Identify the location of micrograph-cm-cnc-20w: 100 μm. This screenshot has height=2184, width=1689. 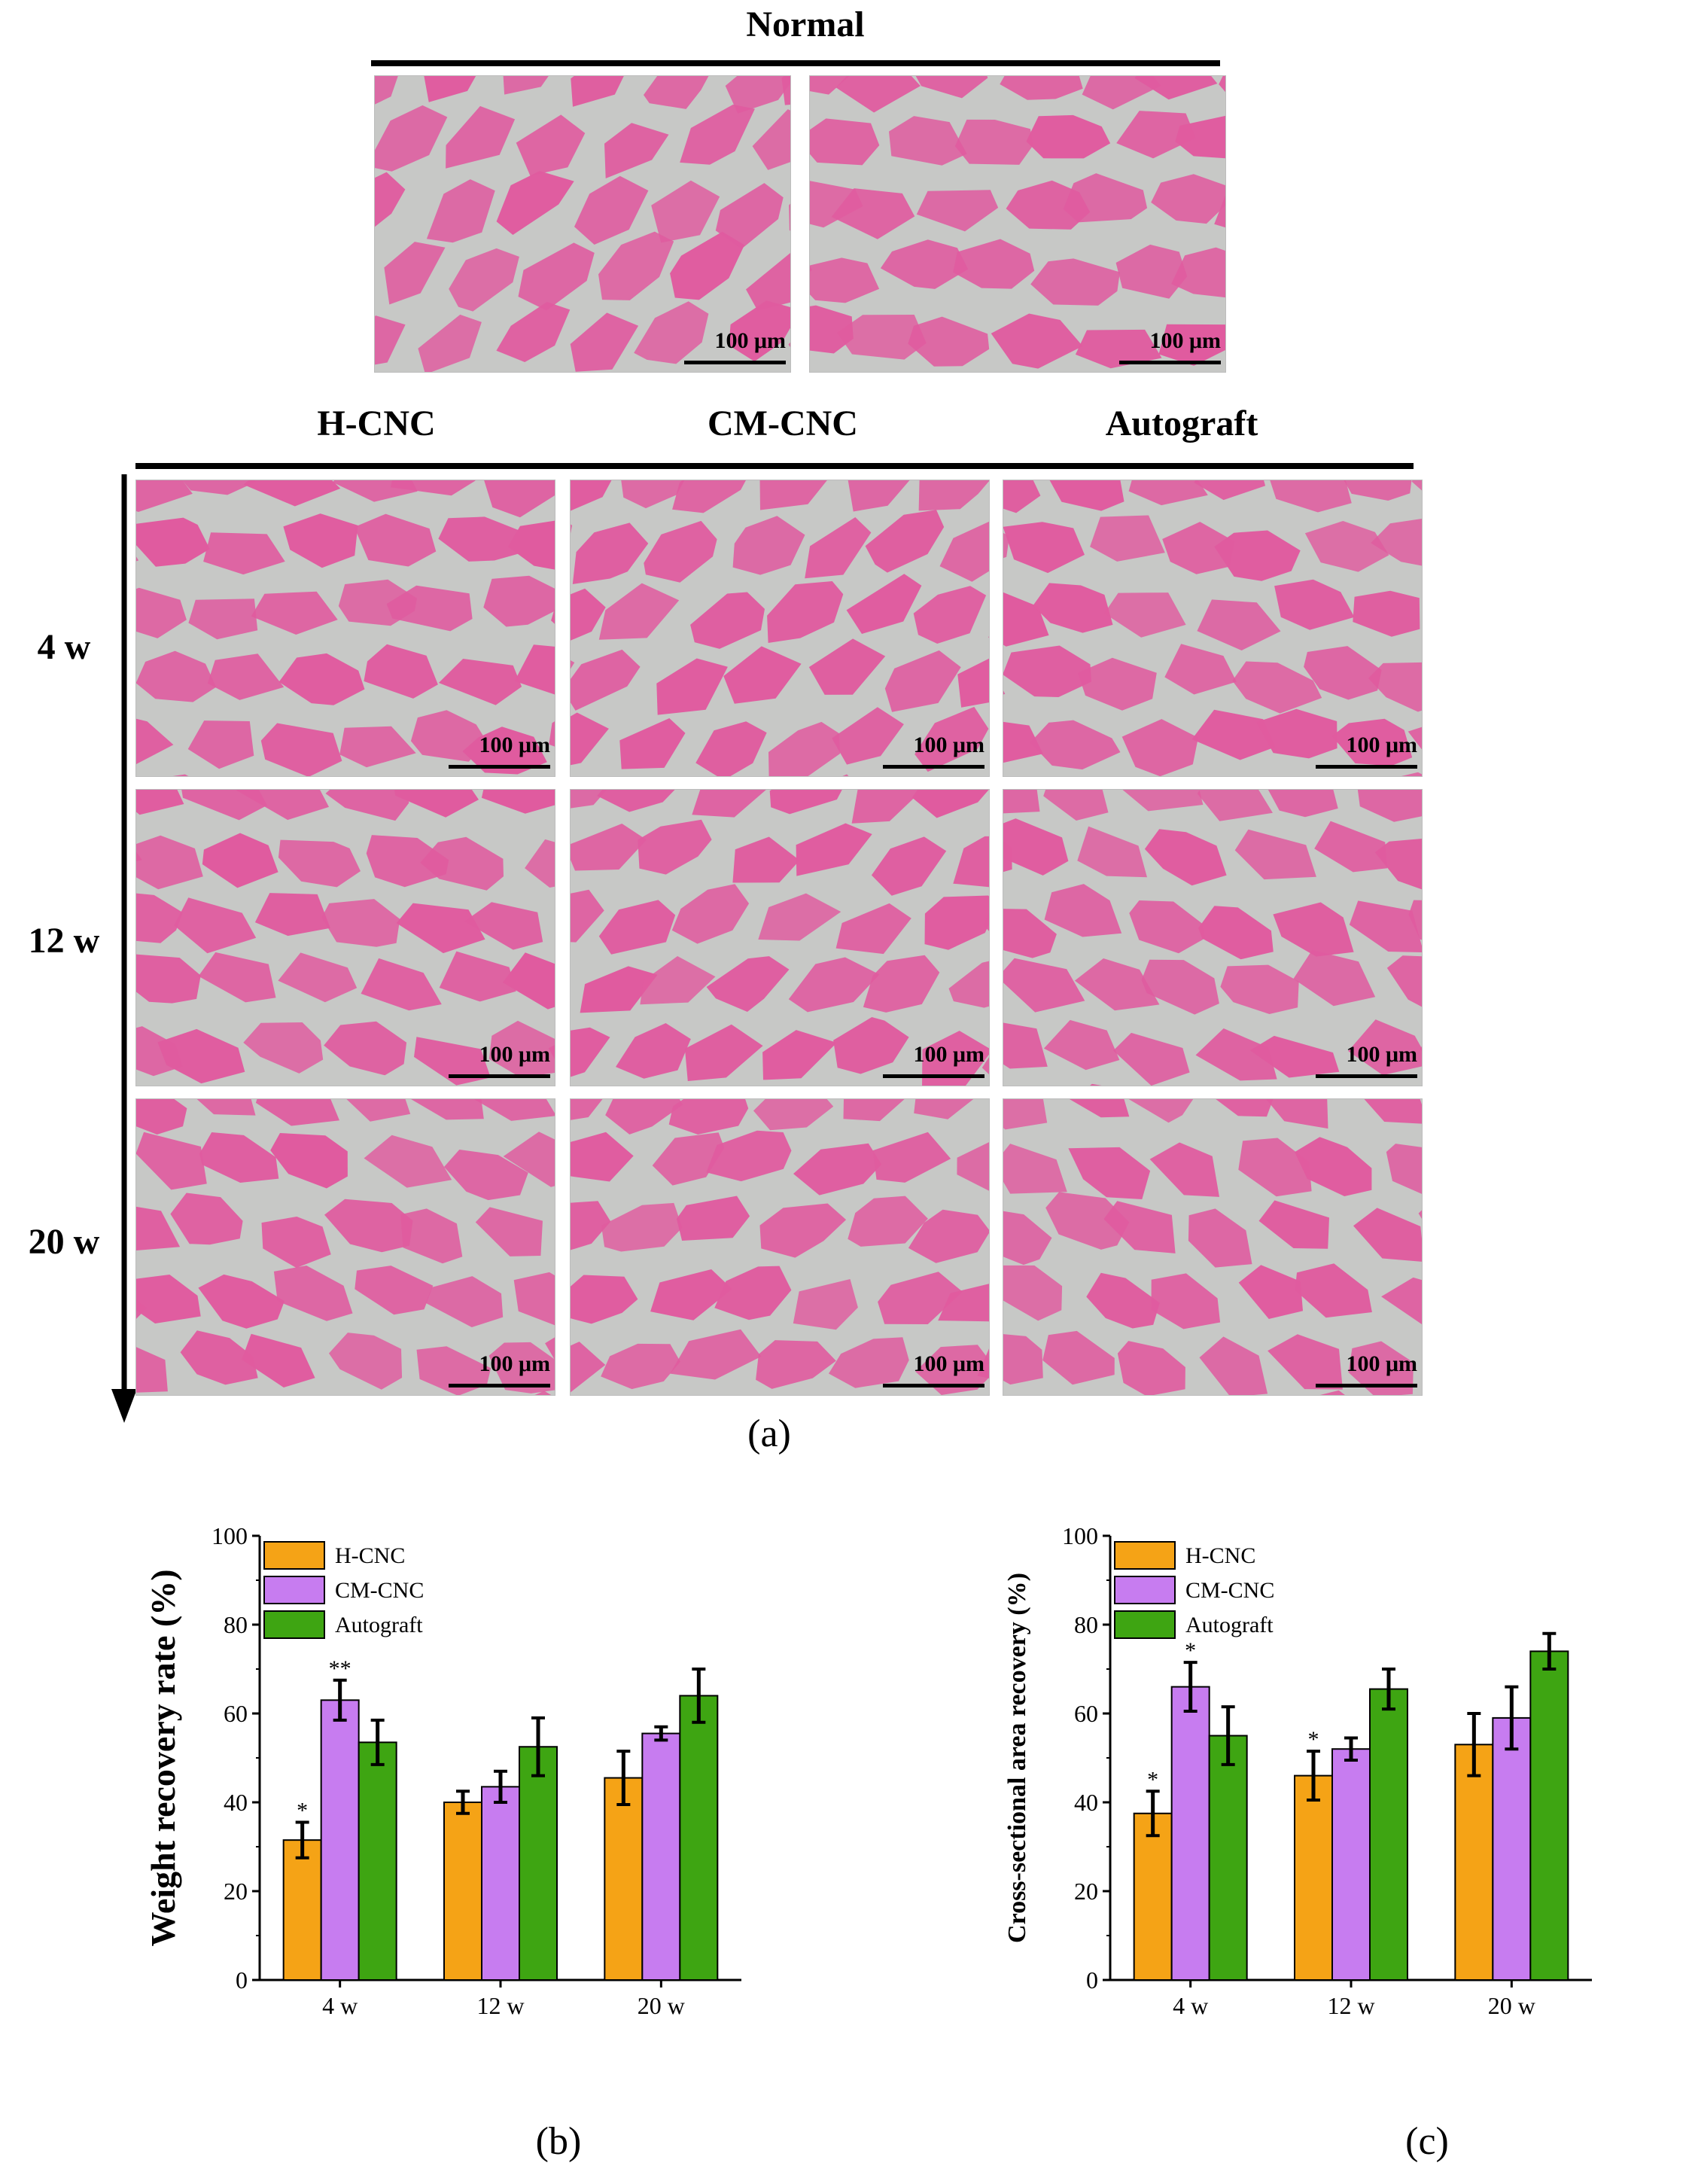
(780, 1247).